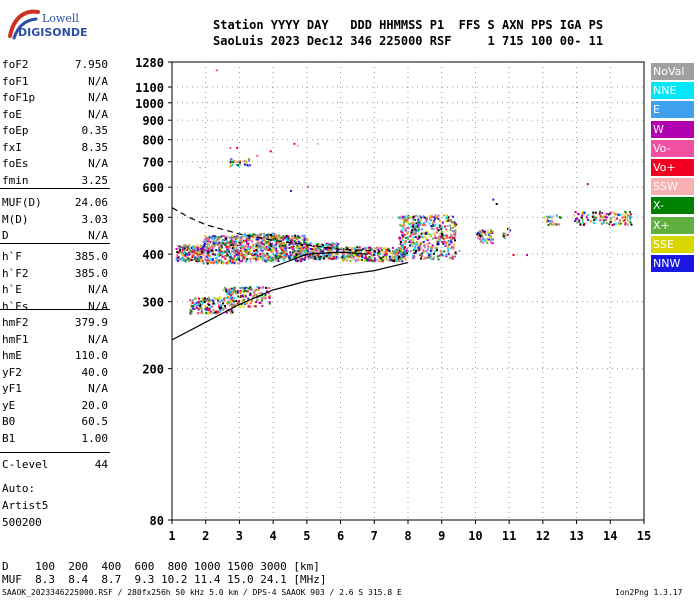  I want to click on param-row: foE N/A, so click(55, 116).